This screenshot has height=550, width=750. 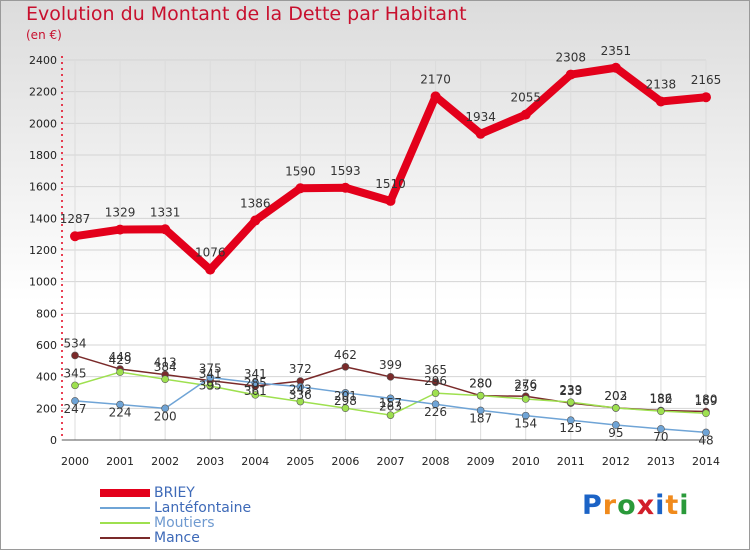 I want to click on data-label: 169, so click(x=706, y=401).